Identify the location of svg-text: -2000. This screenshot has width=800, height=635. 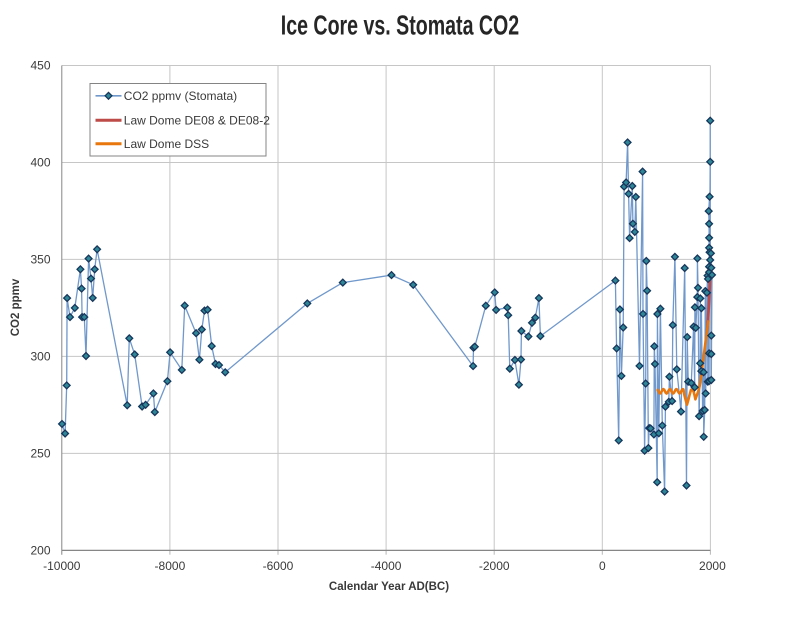
(494, 566).